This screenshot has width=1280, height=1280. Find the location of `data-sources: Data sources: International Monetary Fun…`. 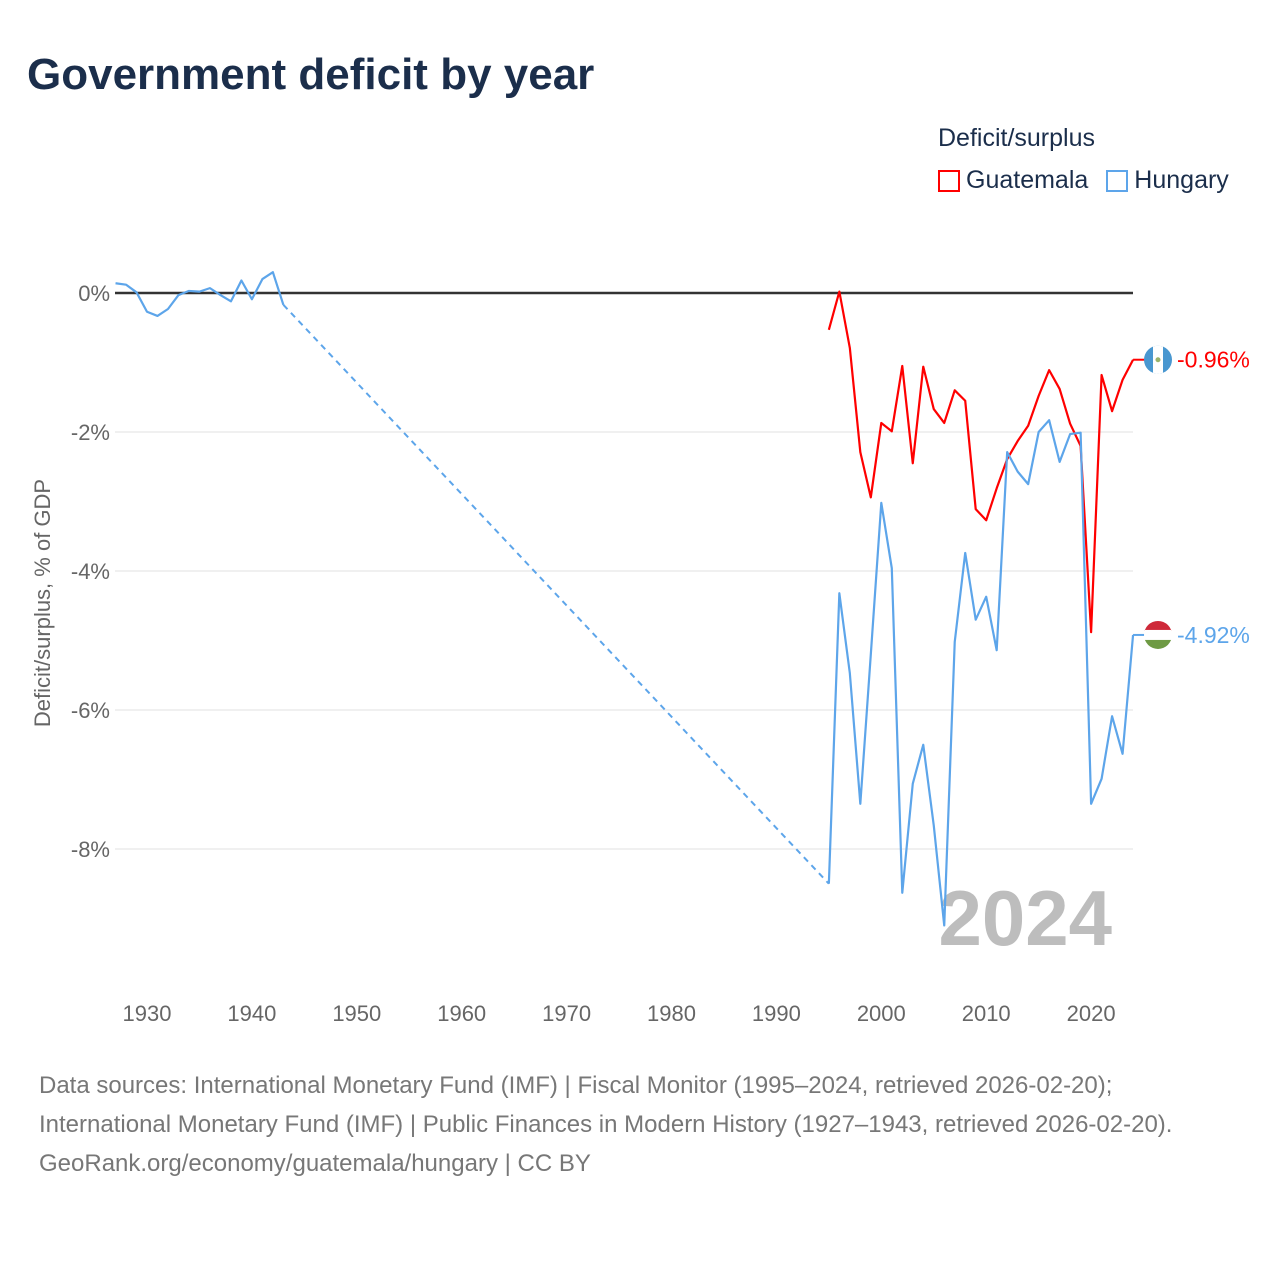

data-sources: Data sources: International Monetary Fun… is located at coordinates (606, 1105).